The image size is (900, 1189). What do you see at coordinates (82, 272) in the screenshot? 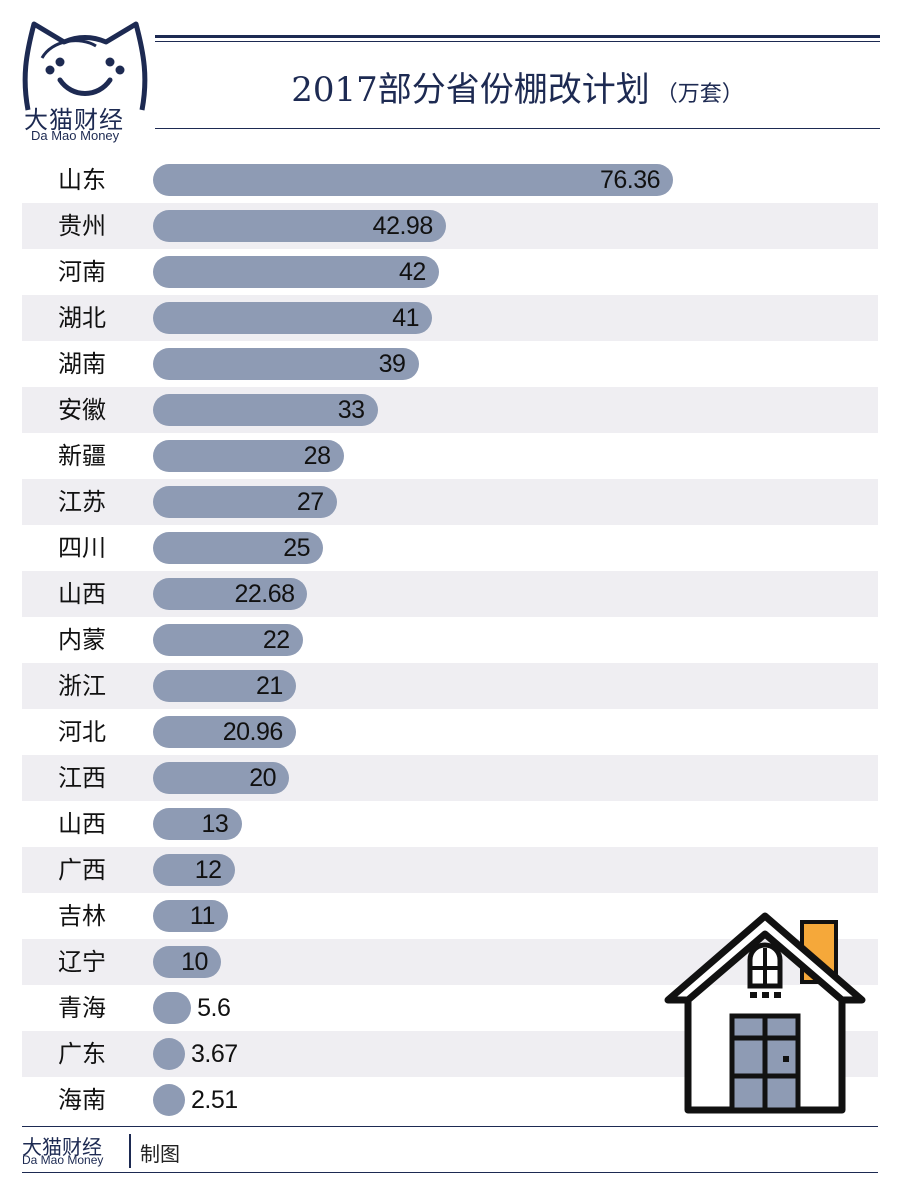
I see `category-label: 河南` at bounding box center [82, 272].